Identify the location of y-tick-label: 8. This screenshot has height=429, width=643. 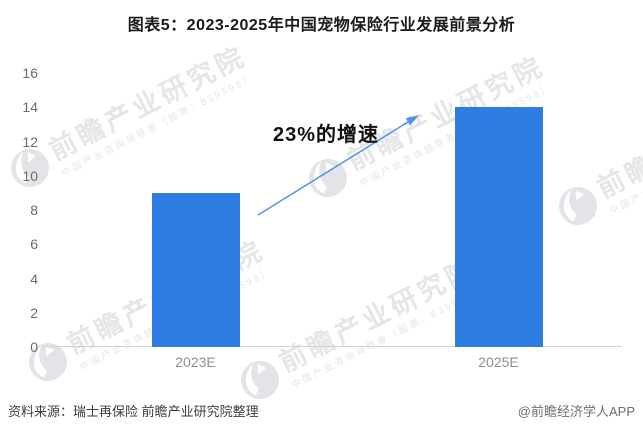
(34, 210).